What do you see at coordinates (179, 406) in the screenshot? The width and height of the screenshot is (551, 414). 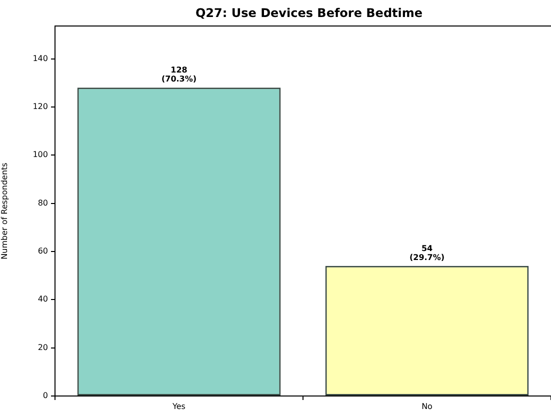 I see `x-tick-label: Yes` at bounding box center [179, 406].